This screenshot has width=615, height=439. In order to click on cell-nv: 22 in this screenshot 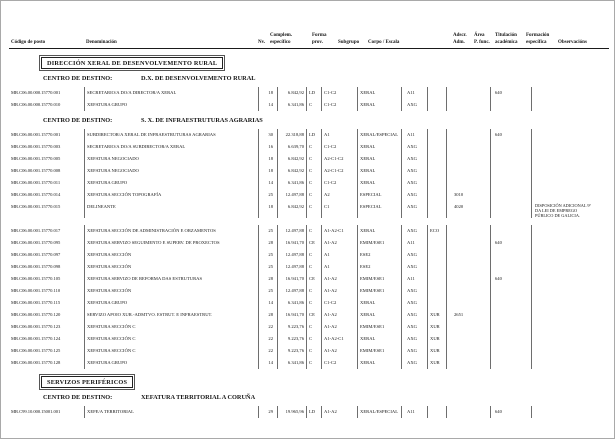, I will do `click(267, 338)`.